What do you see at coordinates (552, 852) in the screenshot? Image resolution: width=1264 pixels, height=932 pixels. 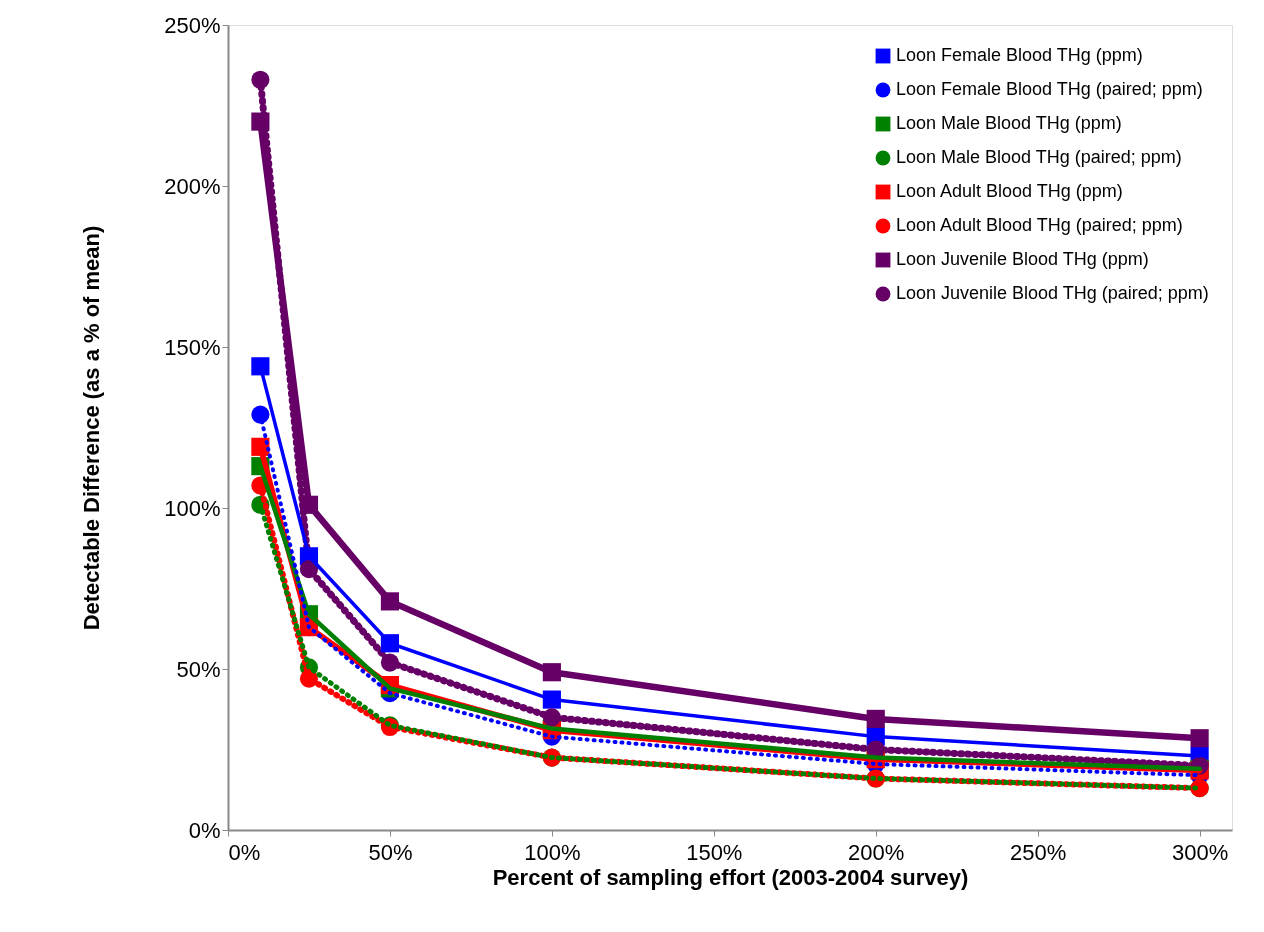 I see `x-tick-label: 100%` at bounding box center [552, 852].